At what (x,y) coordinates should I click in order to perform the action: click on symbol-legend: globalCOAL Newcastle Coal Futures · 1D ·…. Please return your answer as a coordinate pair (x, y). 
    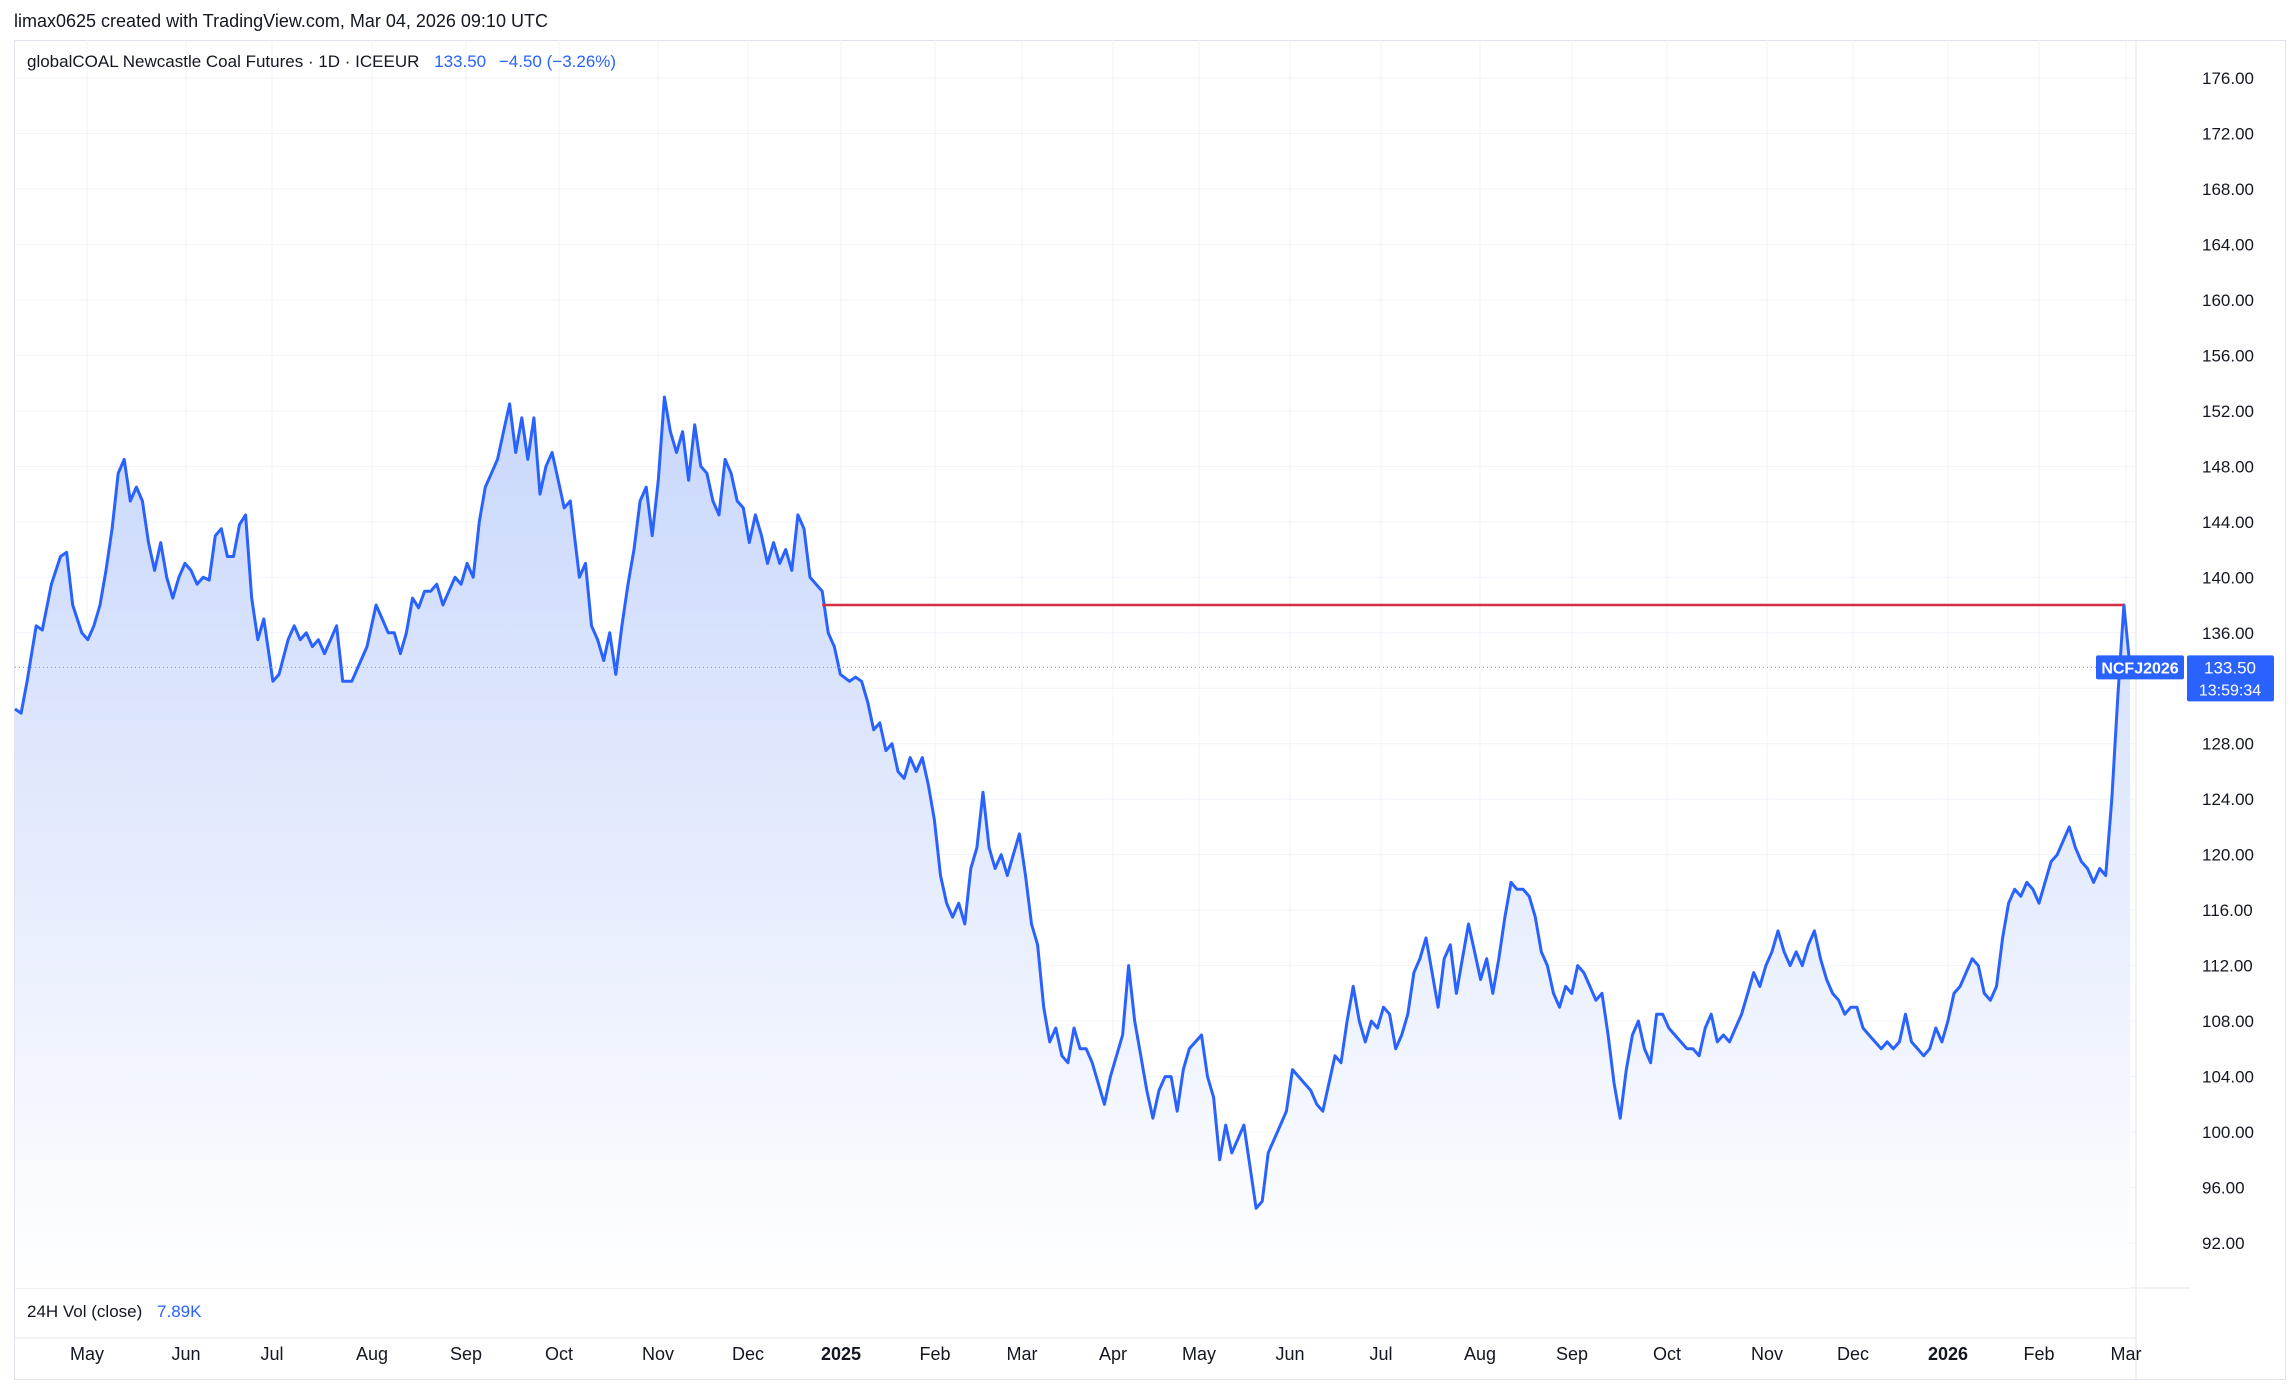
    Looking at the image, I should click on (321, 62).